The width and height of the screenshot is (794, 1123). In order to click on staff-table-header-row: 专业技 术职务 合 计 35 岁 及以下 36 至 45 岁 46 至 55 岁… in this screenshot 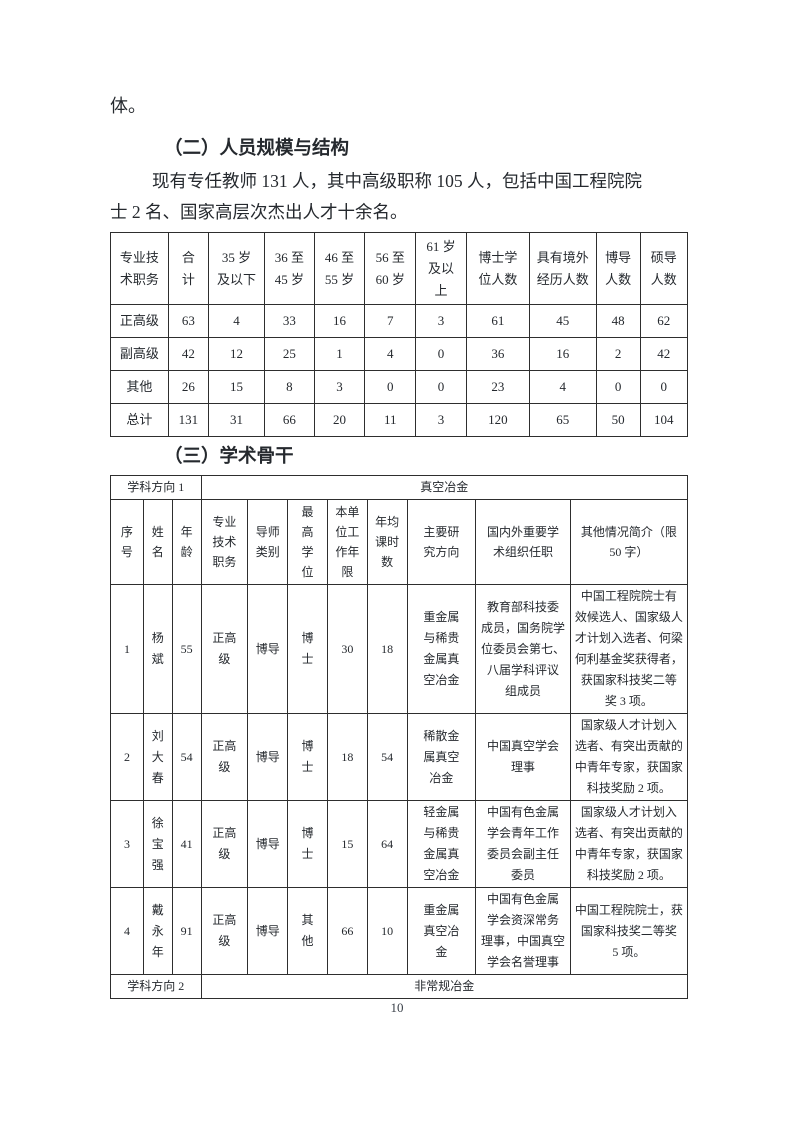, I will do `click(399, 268)`.